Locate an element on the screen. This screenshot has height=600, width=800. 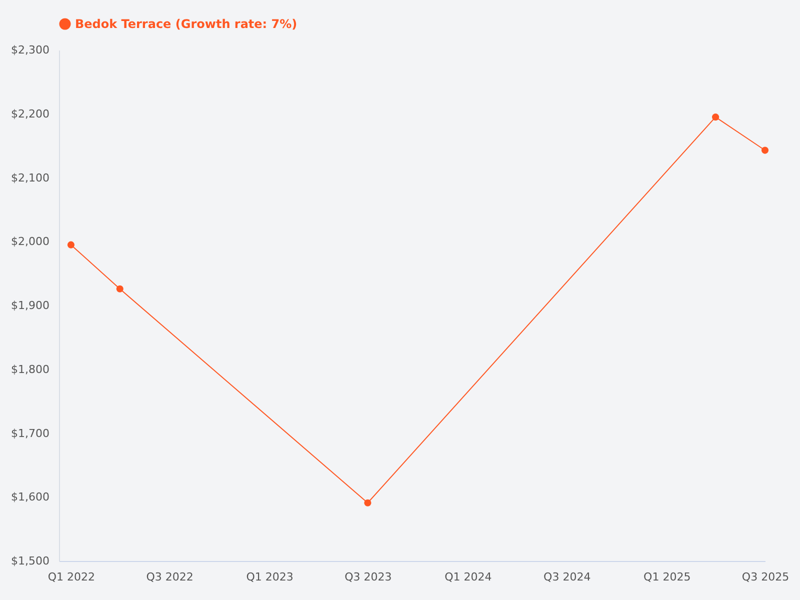
y-tick-label: $2,000 is located at coordinates (30, 241).